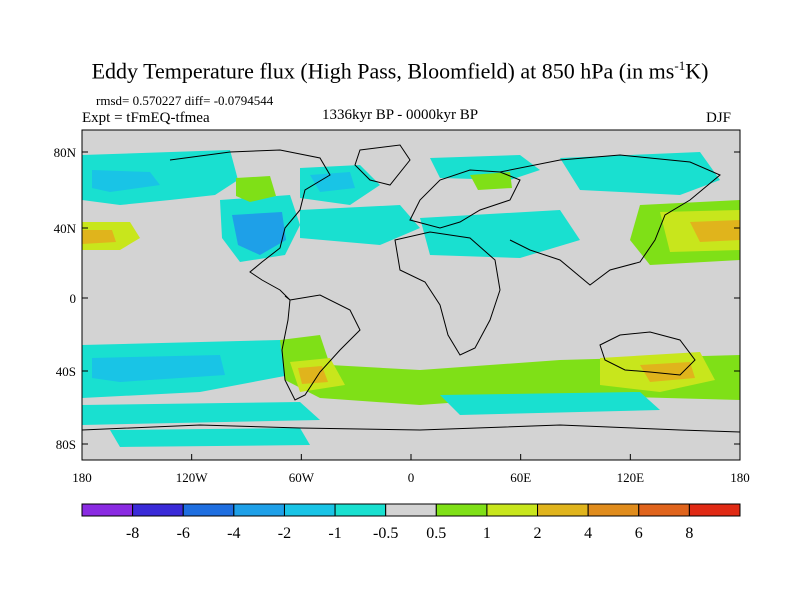 The width and height of the screenshot is (800, 600). What do you see at coordinates (321, 347) in the screenshot?
I see `coast-south-america` at bounding box center [321, 347].